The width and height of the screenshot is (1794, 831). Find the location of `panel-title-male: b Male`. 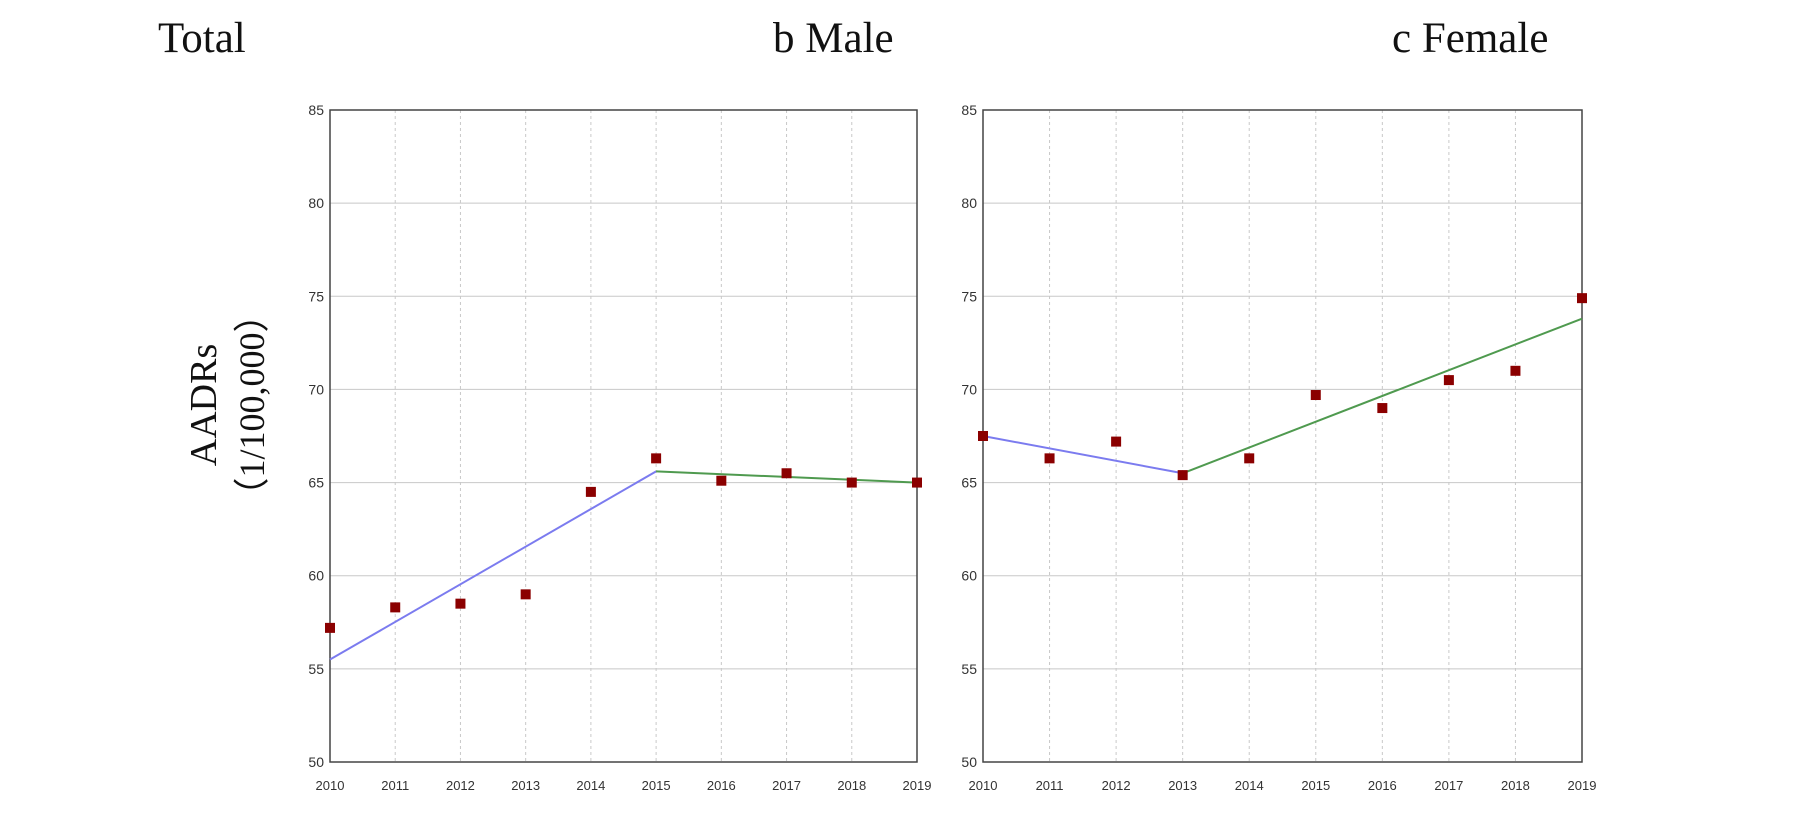

panel-title-male: b Male is located at coordinates (833, 38).